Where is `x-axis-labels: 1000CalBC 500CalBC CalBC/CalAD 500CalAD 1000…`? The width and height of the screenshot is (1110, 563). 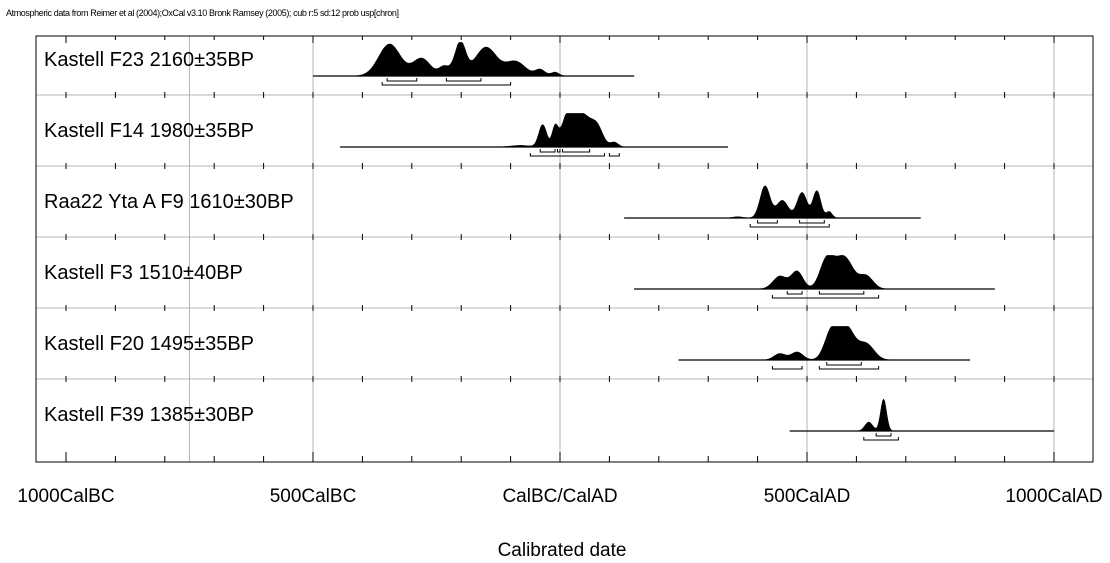 x-axis-labels: 1000CalBC 500CalBC CalBC/CalAD 500CalAD 1000… is located at coordinates (559, 496).